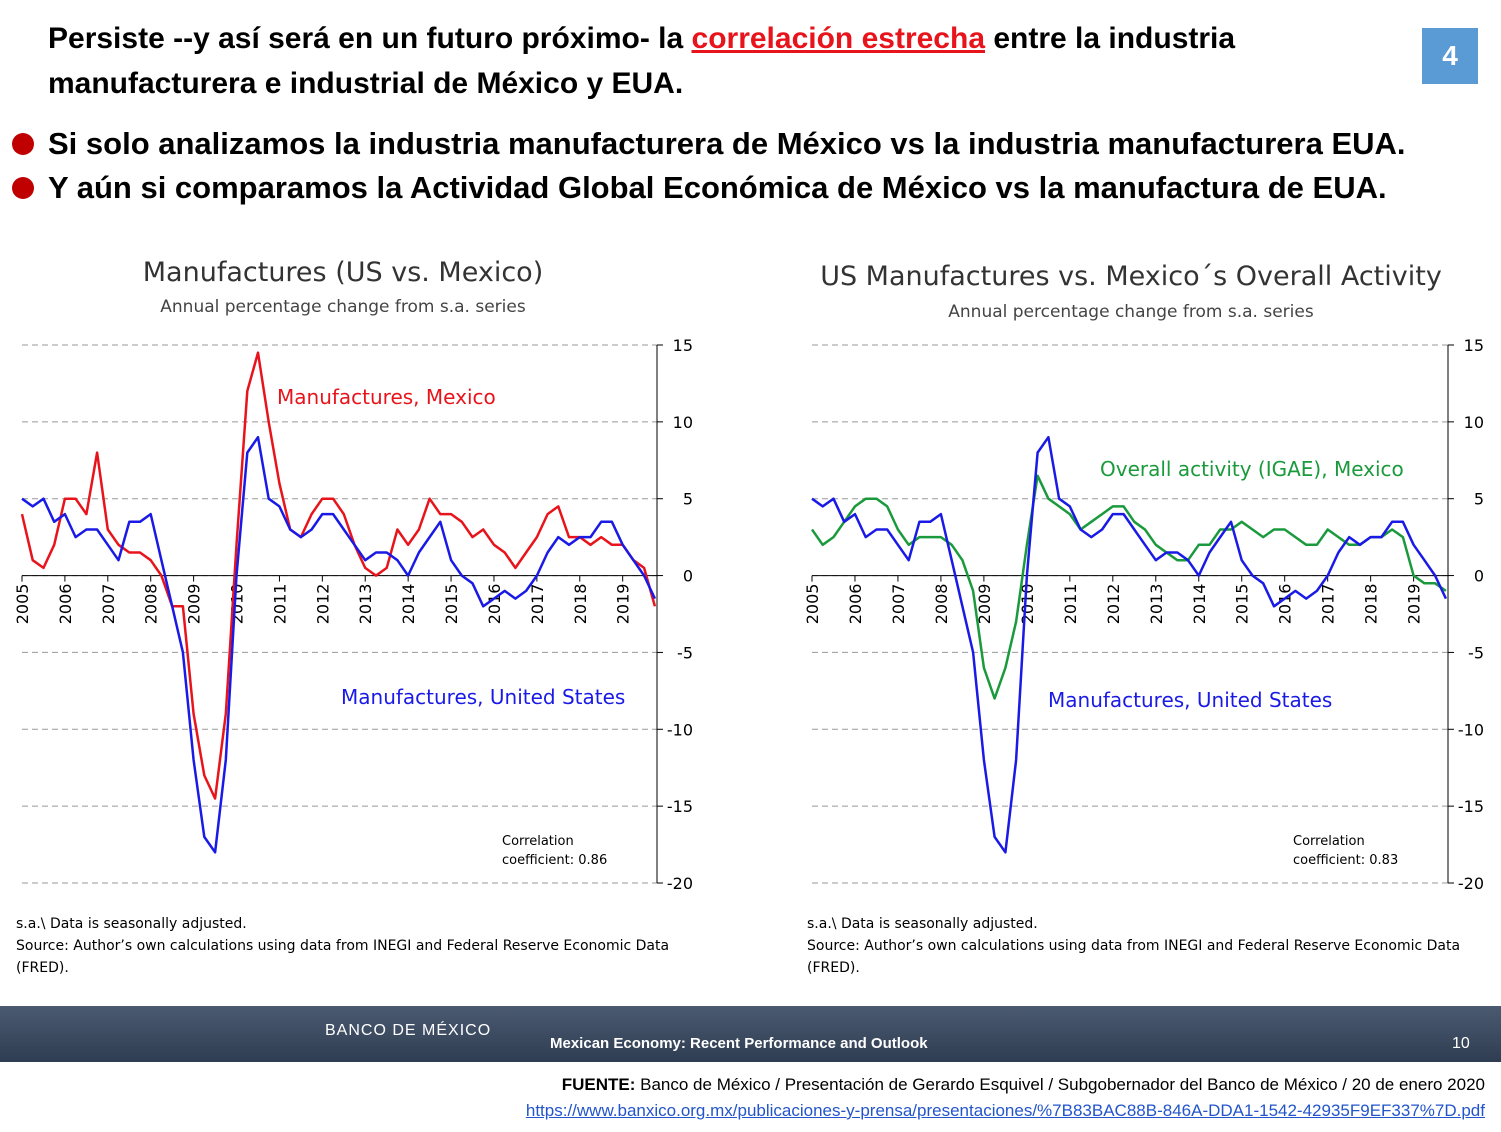 This screenshot has width=1501, height=1132. What do you see at coordinates (1450, 56) in the screenshot?
I see `page-number: 4` at bounding box center [1450, 56].